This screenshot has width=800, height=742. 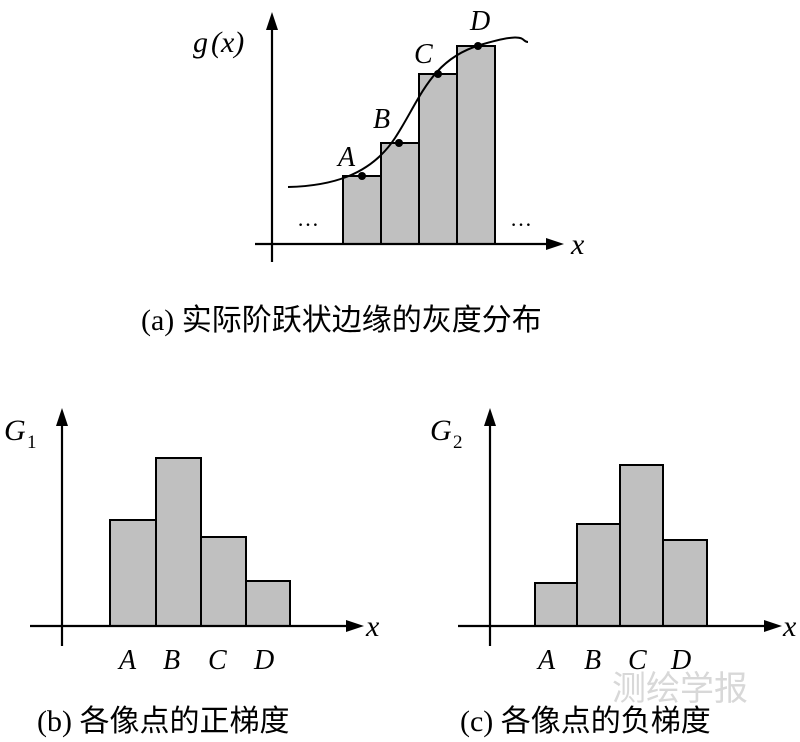 What do you see at coordinates (400, 193) in the screenshot?
I see `bar-a-B` at bounding box center [400, 193].